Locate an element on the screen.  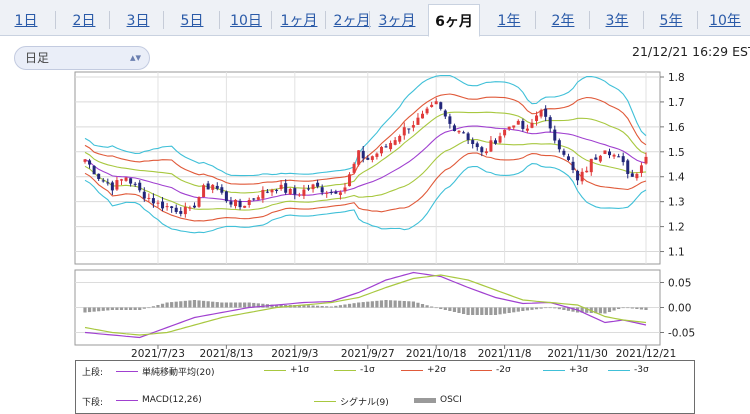
tab-10: 2年 is located at coordinates (563, 21).